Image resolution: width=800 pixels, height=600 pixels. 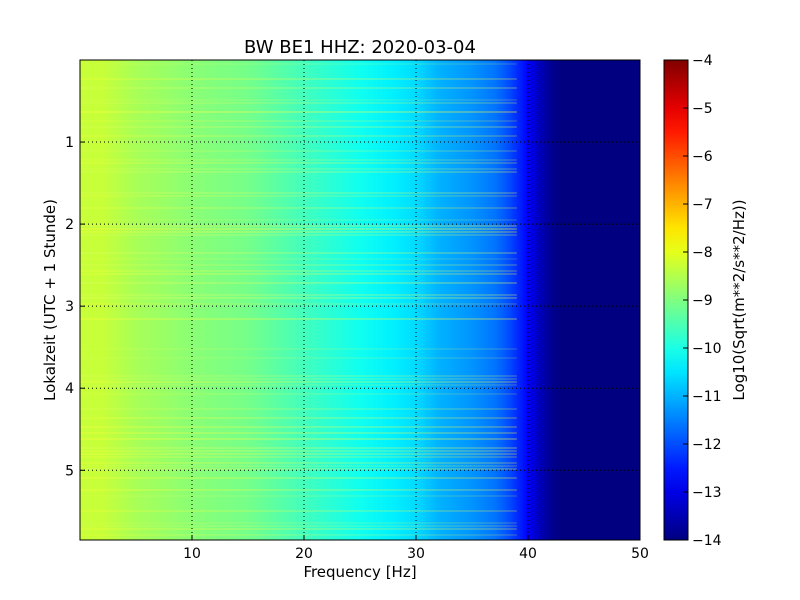 I want to click on colorbar-tick-label: −10, so click(x=707, y=349).